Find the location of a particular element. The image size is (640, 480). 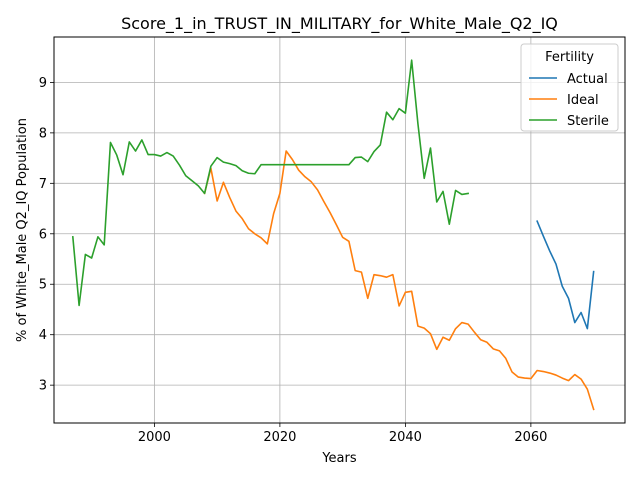

y-tick-label: 8 is located at coordinates (43, 133).